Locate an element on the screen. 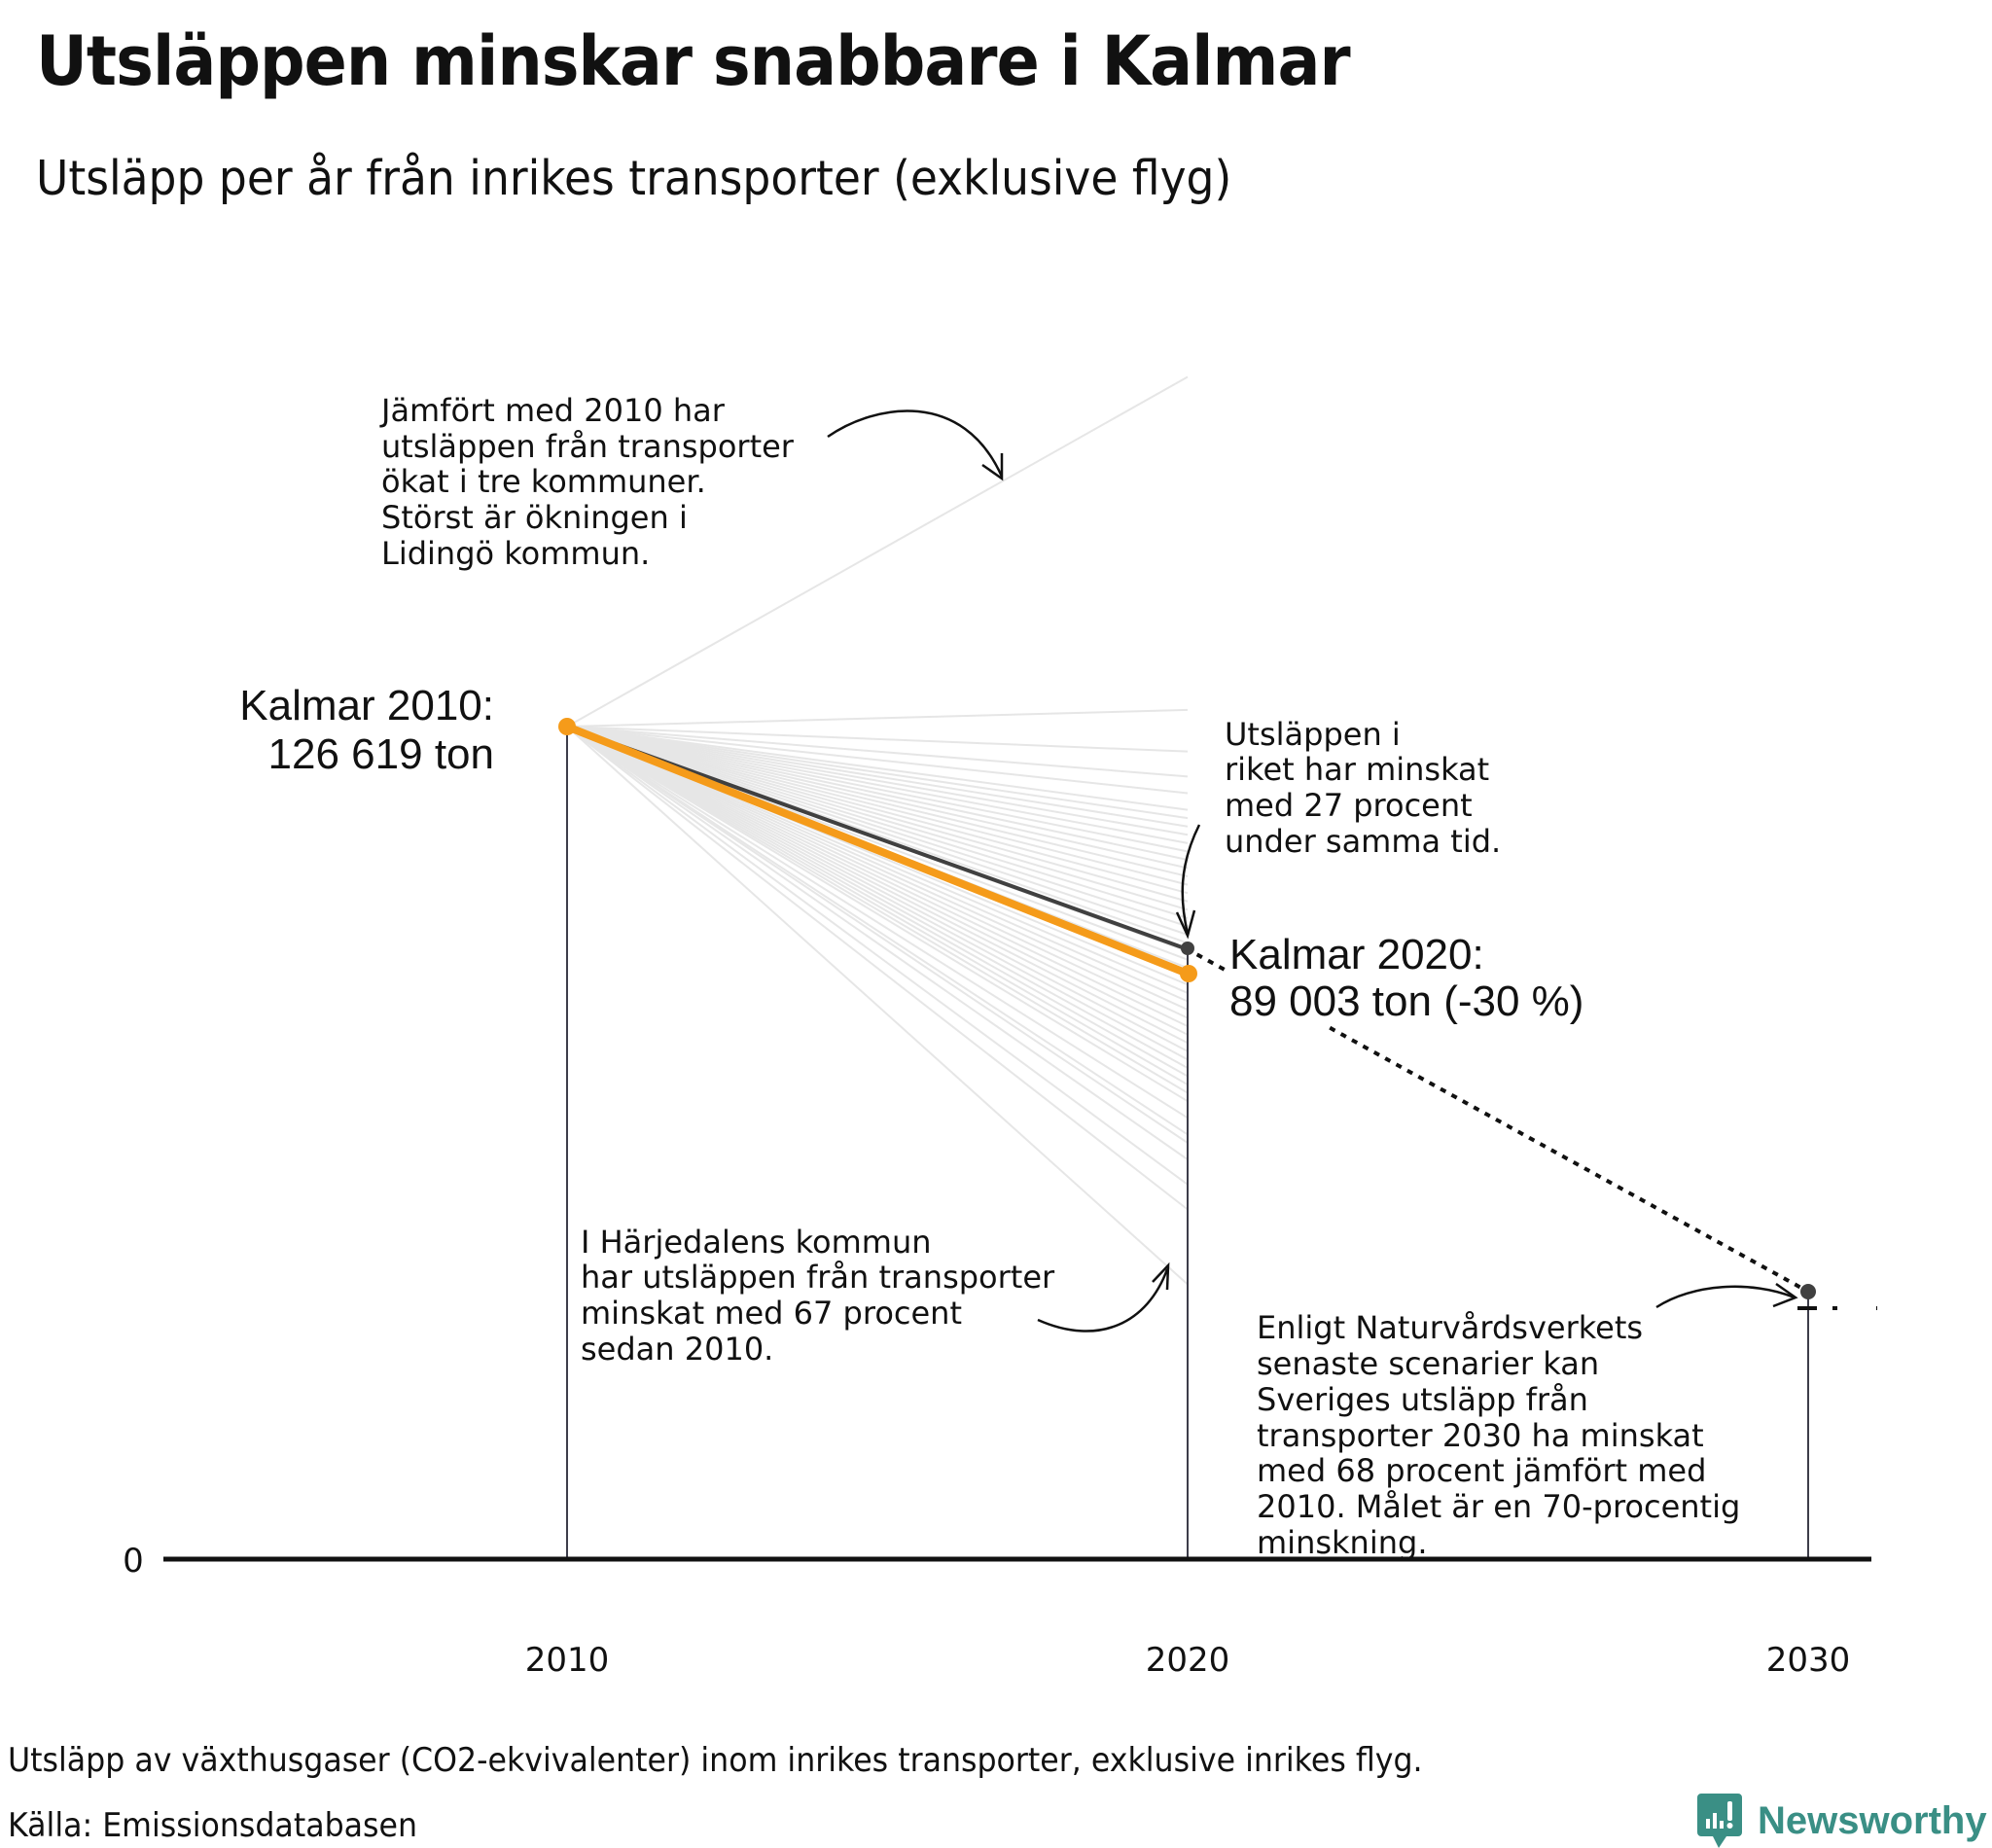 The height and width of the screenshot is (1848, 1992). svg-text: Jämfört med 2010 har is located at coordinates (552, 410).